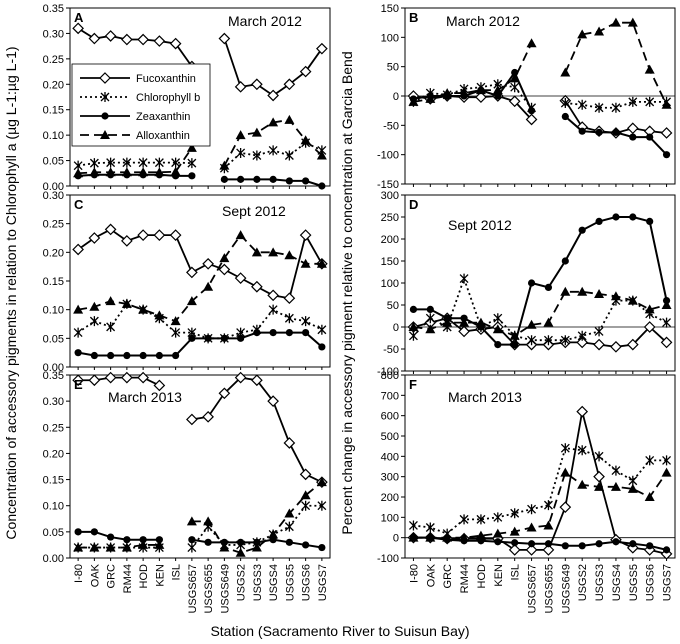  What do you see at coordinates (53, 507) in the screenshot?
I see `y-tick-label: 0.10` at bounding box center [53, 507].